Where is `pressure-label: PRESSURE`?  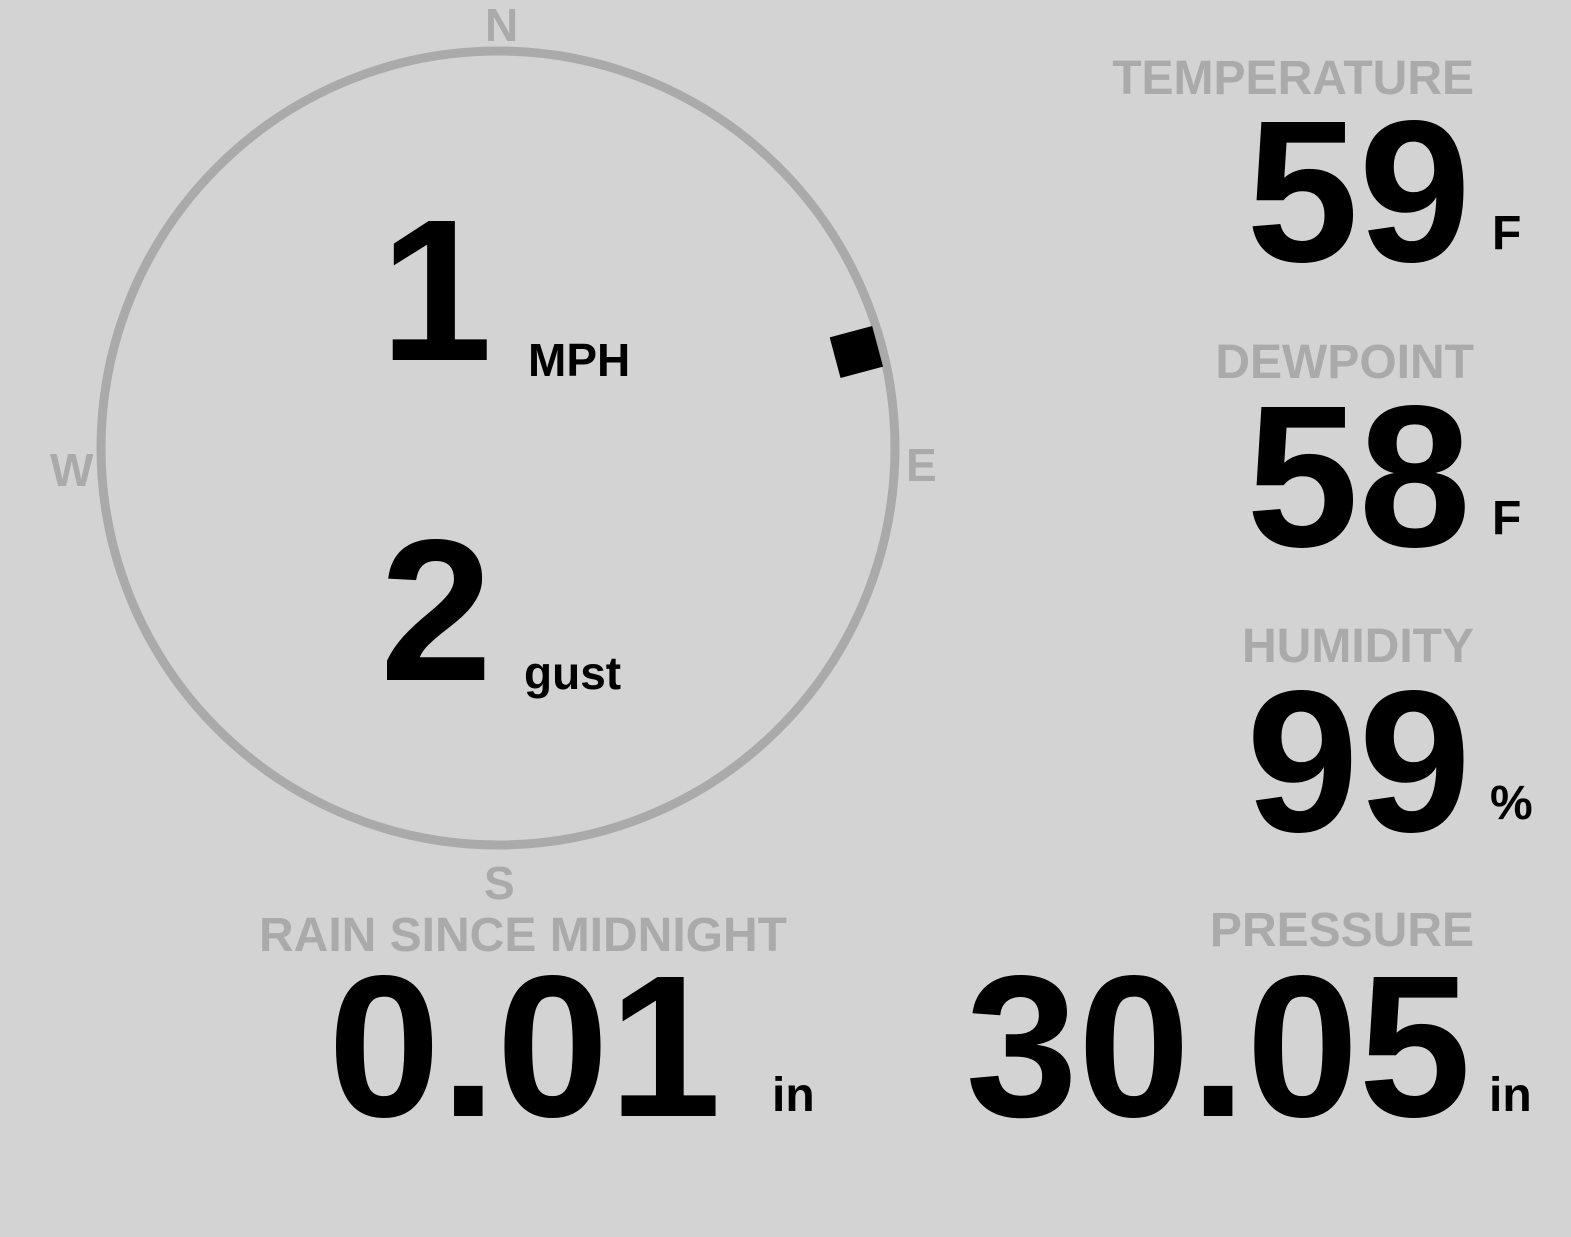 pressure-label: PRESSURE is located at coordinates (1341, 930).